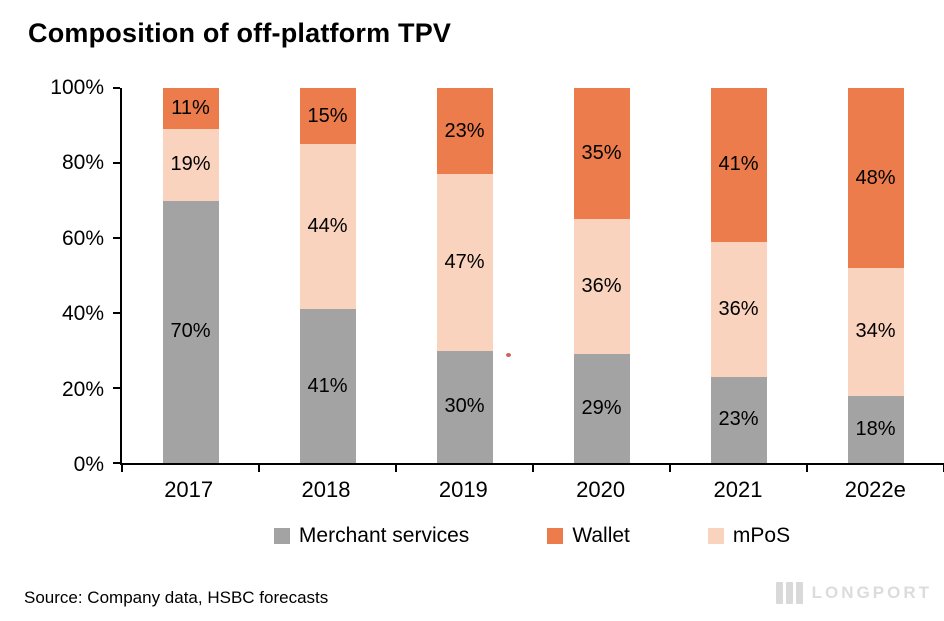 The image size is (944, 621). I want to click on legend-item-wallet: Wallet, so click(588, 536).